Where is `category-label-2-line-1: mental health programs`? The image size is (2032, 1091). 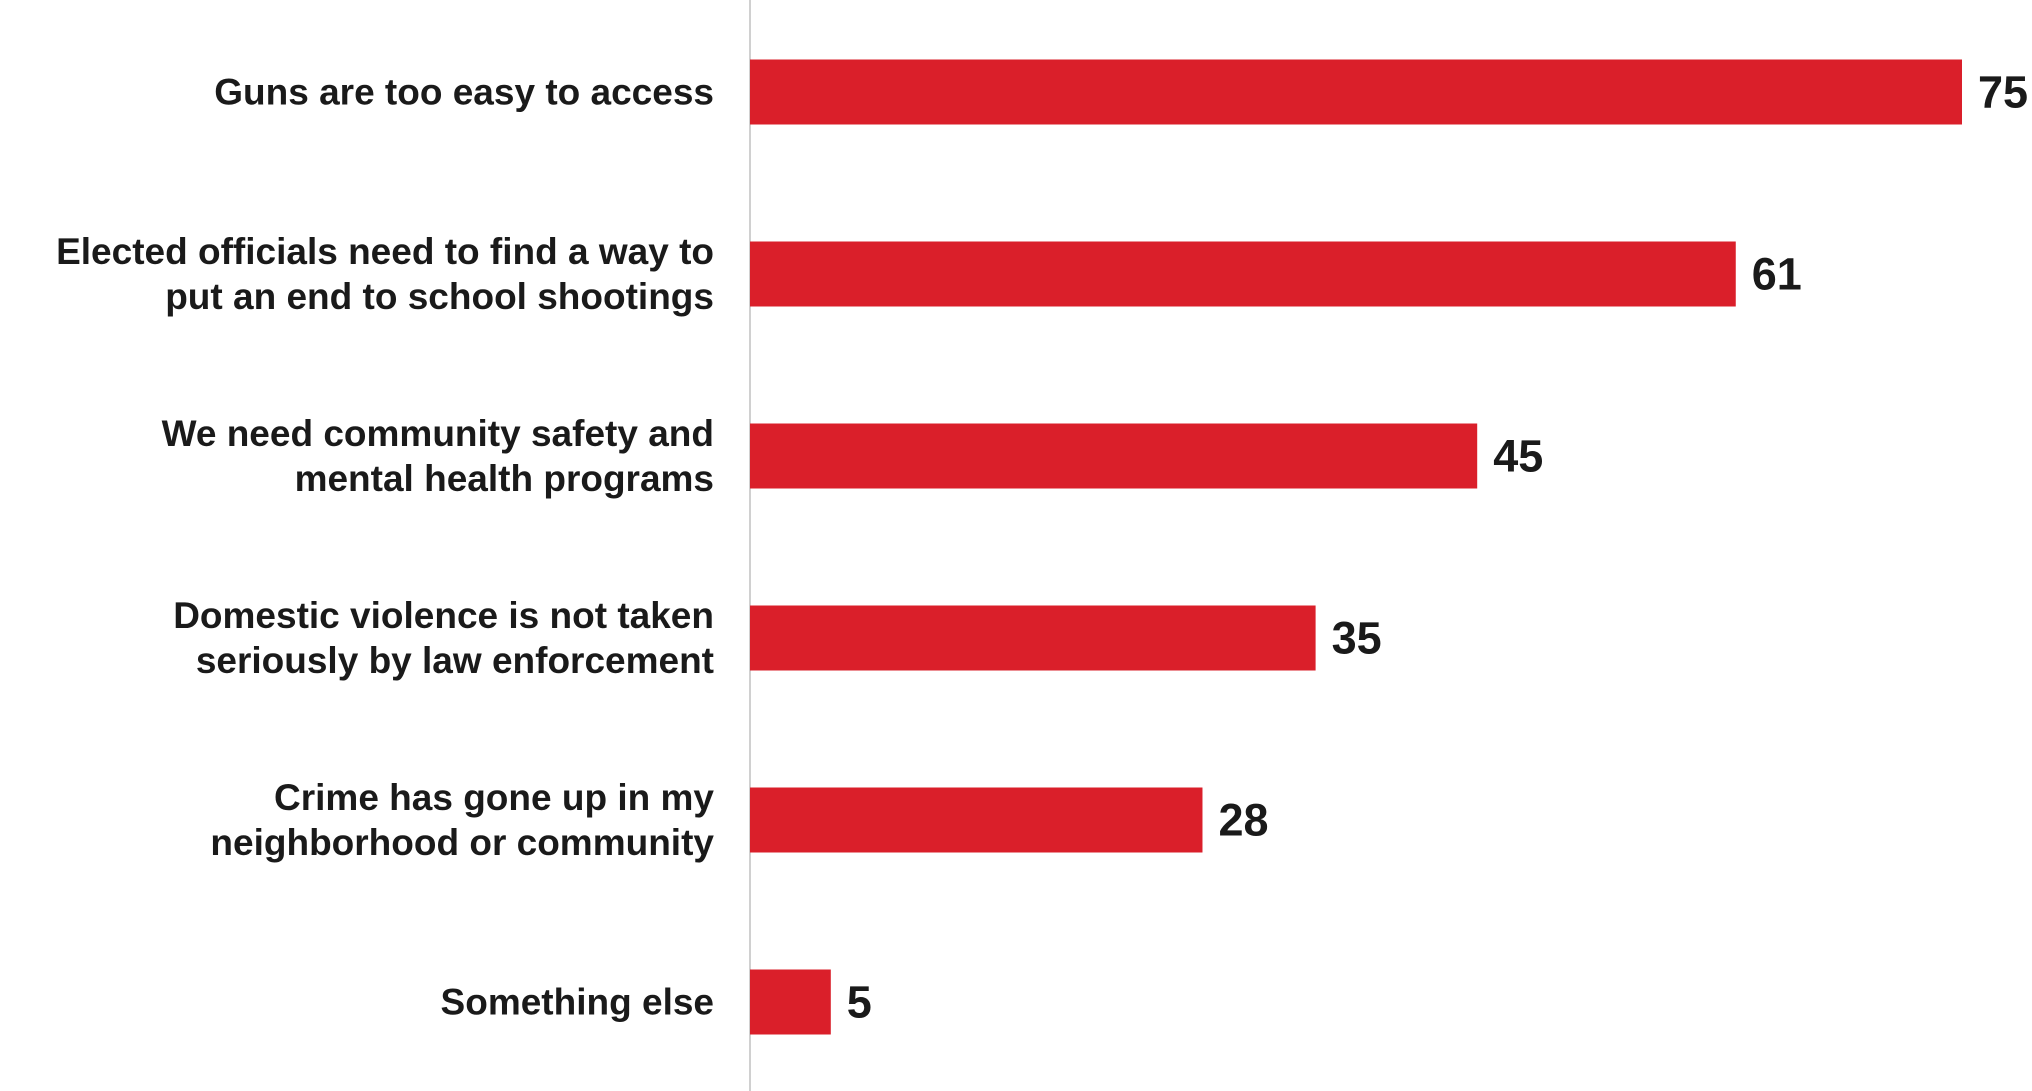
category-label-2-line-1: mental health programs is located at coordinates (504, 478).